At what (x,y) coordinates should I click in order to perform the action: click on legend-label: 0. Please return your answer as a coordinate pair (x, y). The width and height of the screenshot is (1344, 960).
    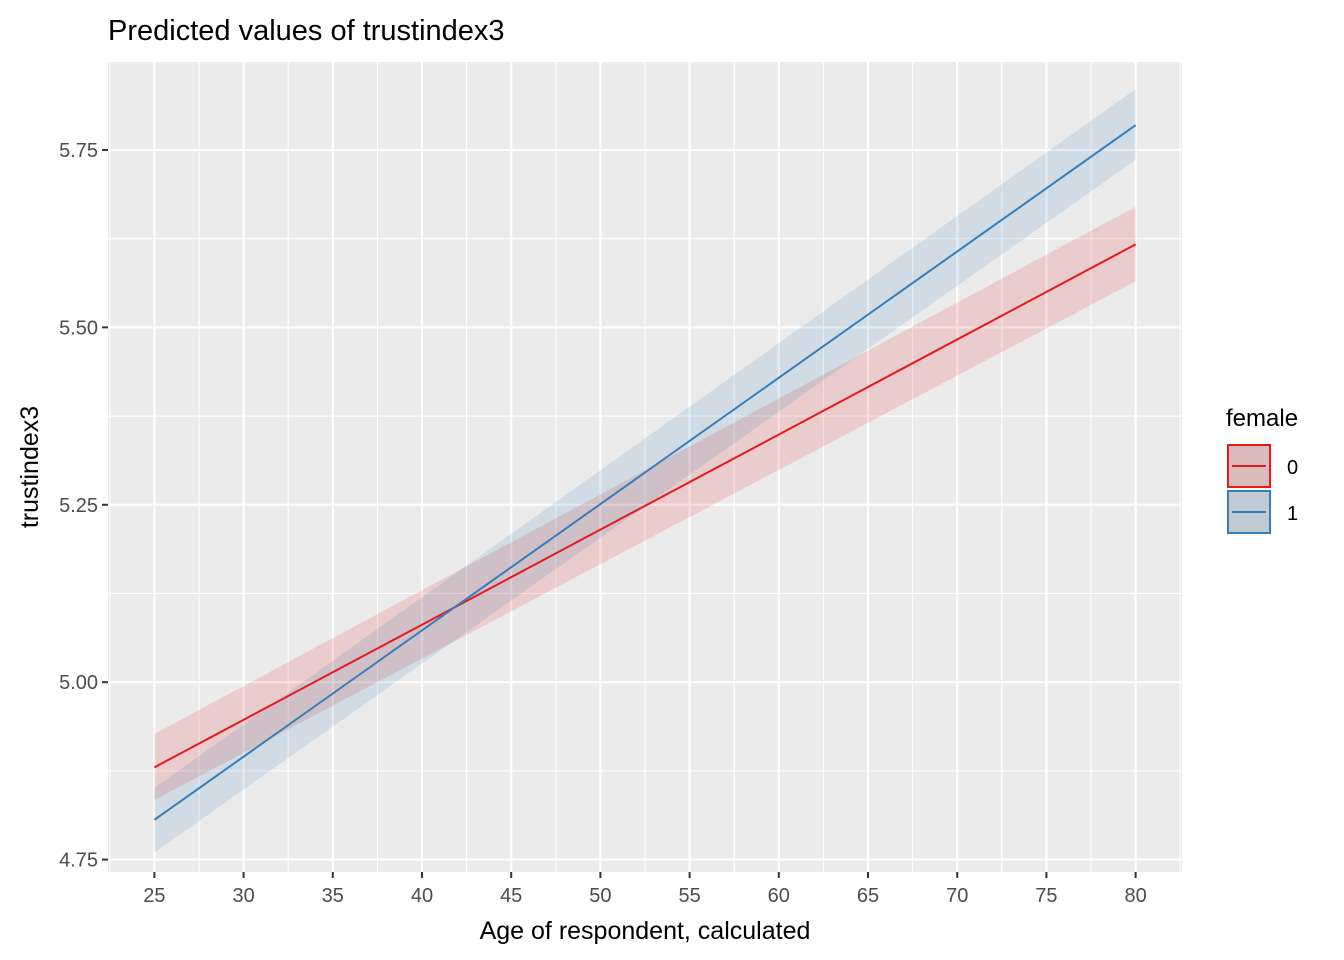
    Looking at the image, I should click on (1292, 468).